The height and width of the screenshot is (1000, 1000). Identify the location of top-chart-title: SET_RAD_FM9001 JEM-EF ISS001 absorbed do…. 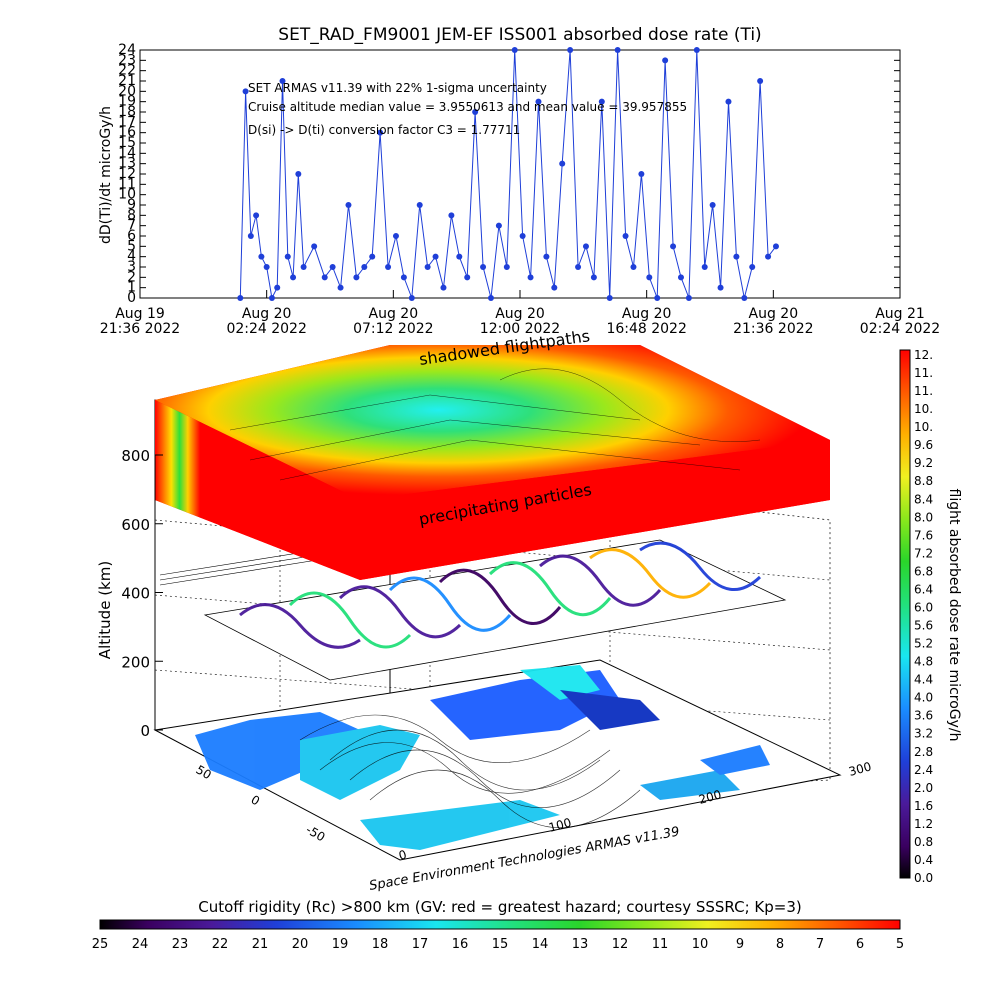
(519, 35).